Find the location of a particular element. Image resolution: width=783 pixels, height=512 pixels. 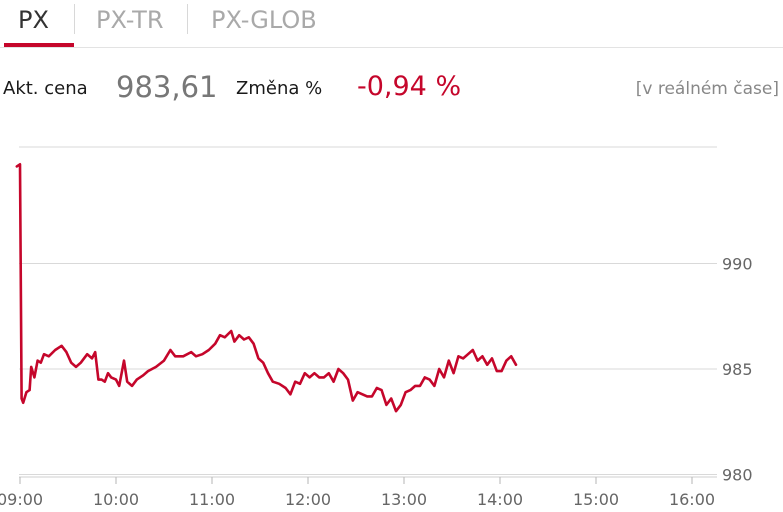

y-tick-label: 980 is located at coordinates (737, 475).